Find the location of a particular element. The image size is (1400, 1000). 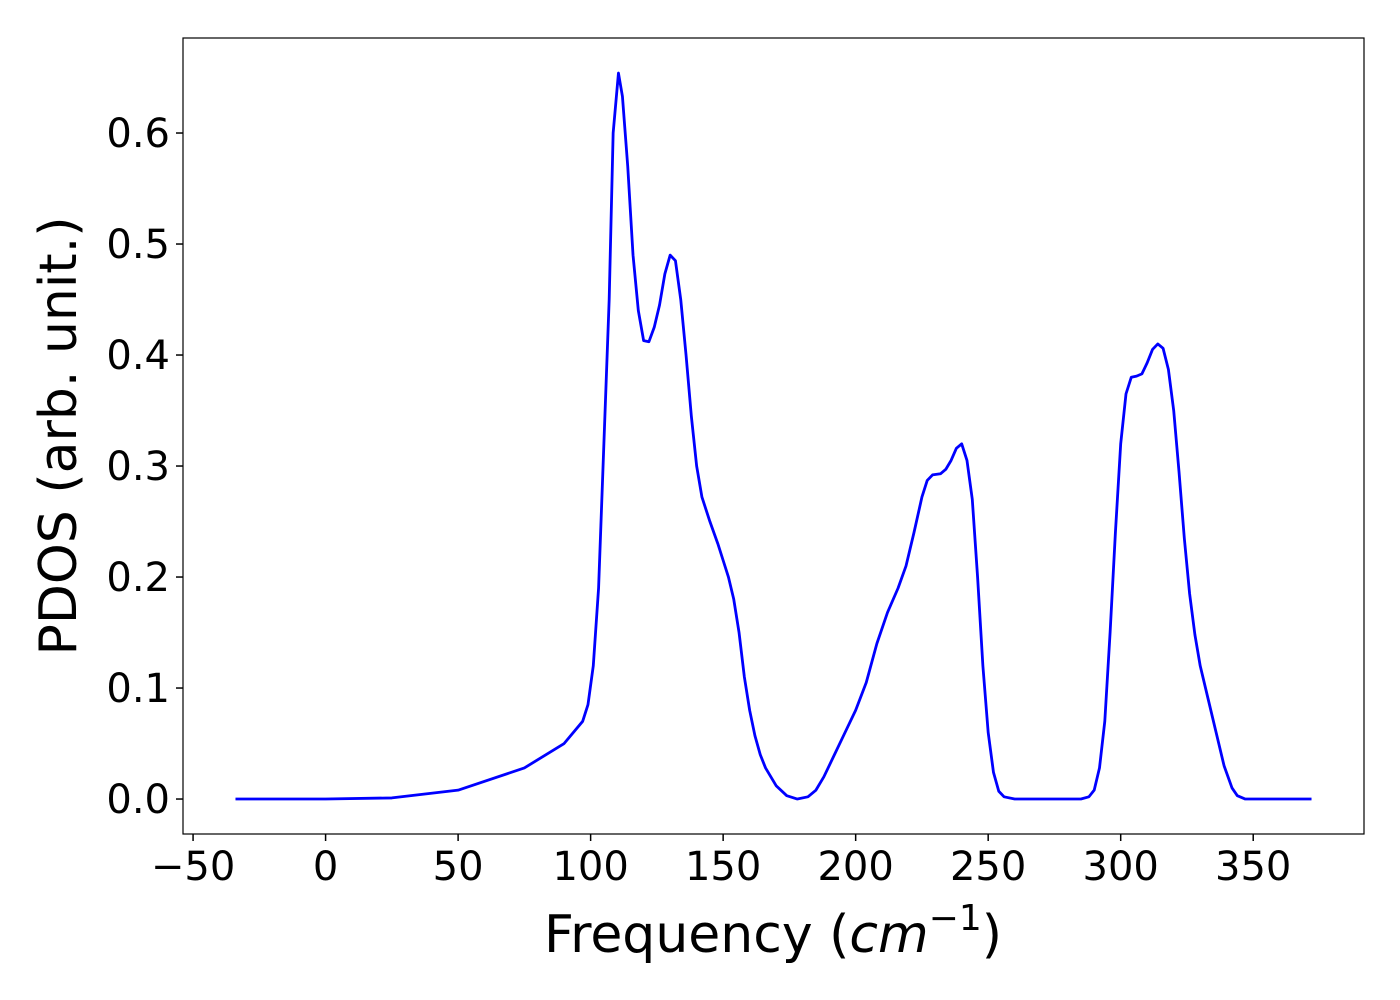

x-tick-label: 0 is located at coordinates (325, 867).